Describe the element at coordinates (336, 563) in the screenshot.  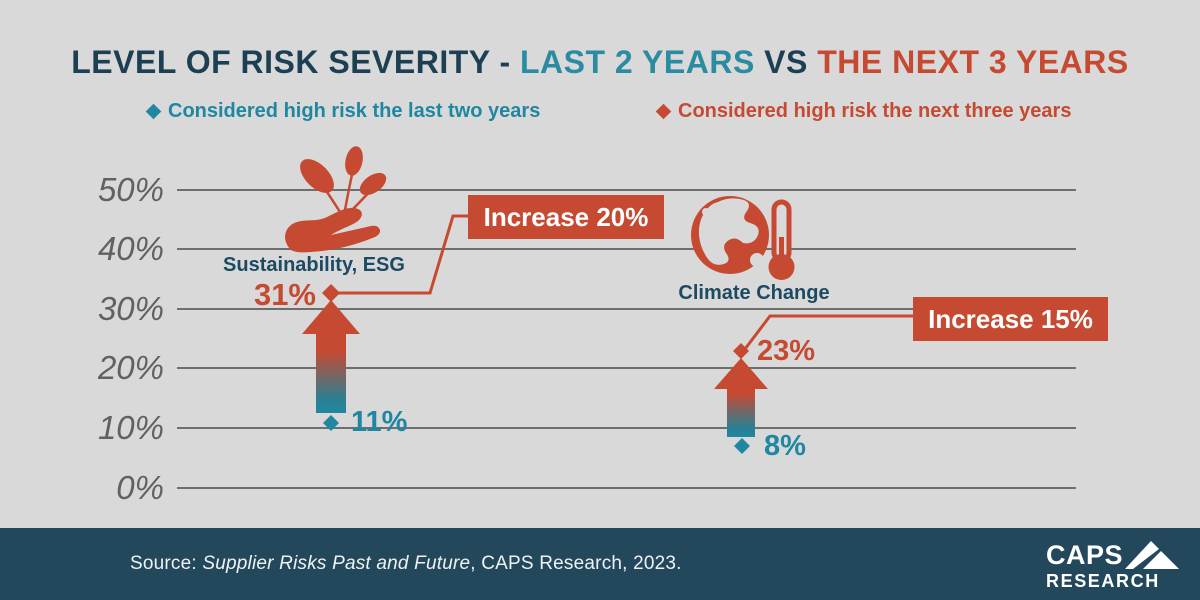
I see `source-report-title: Supplier Risks Past and Future` at that location.